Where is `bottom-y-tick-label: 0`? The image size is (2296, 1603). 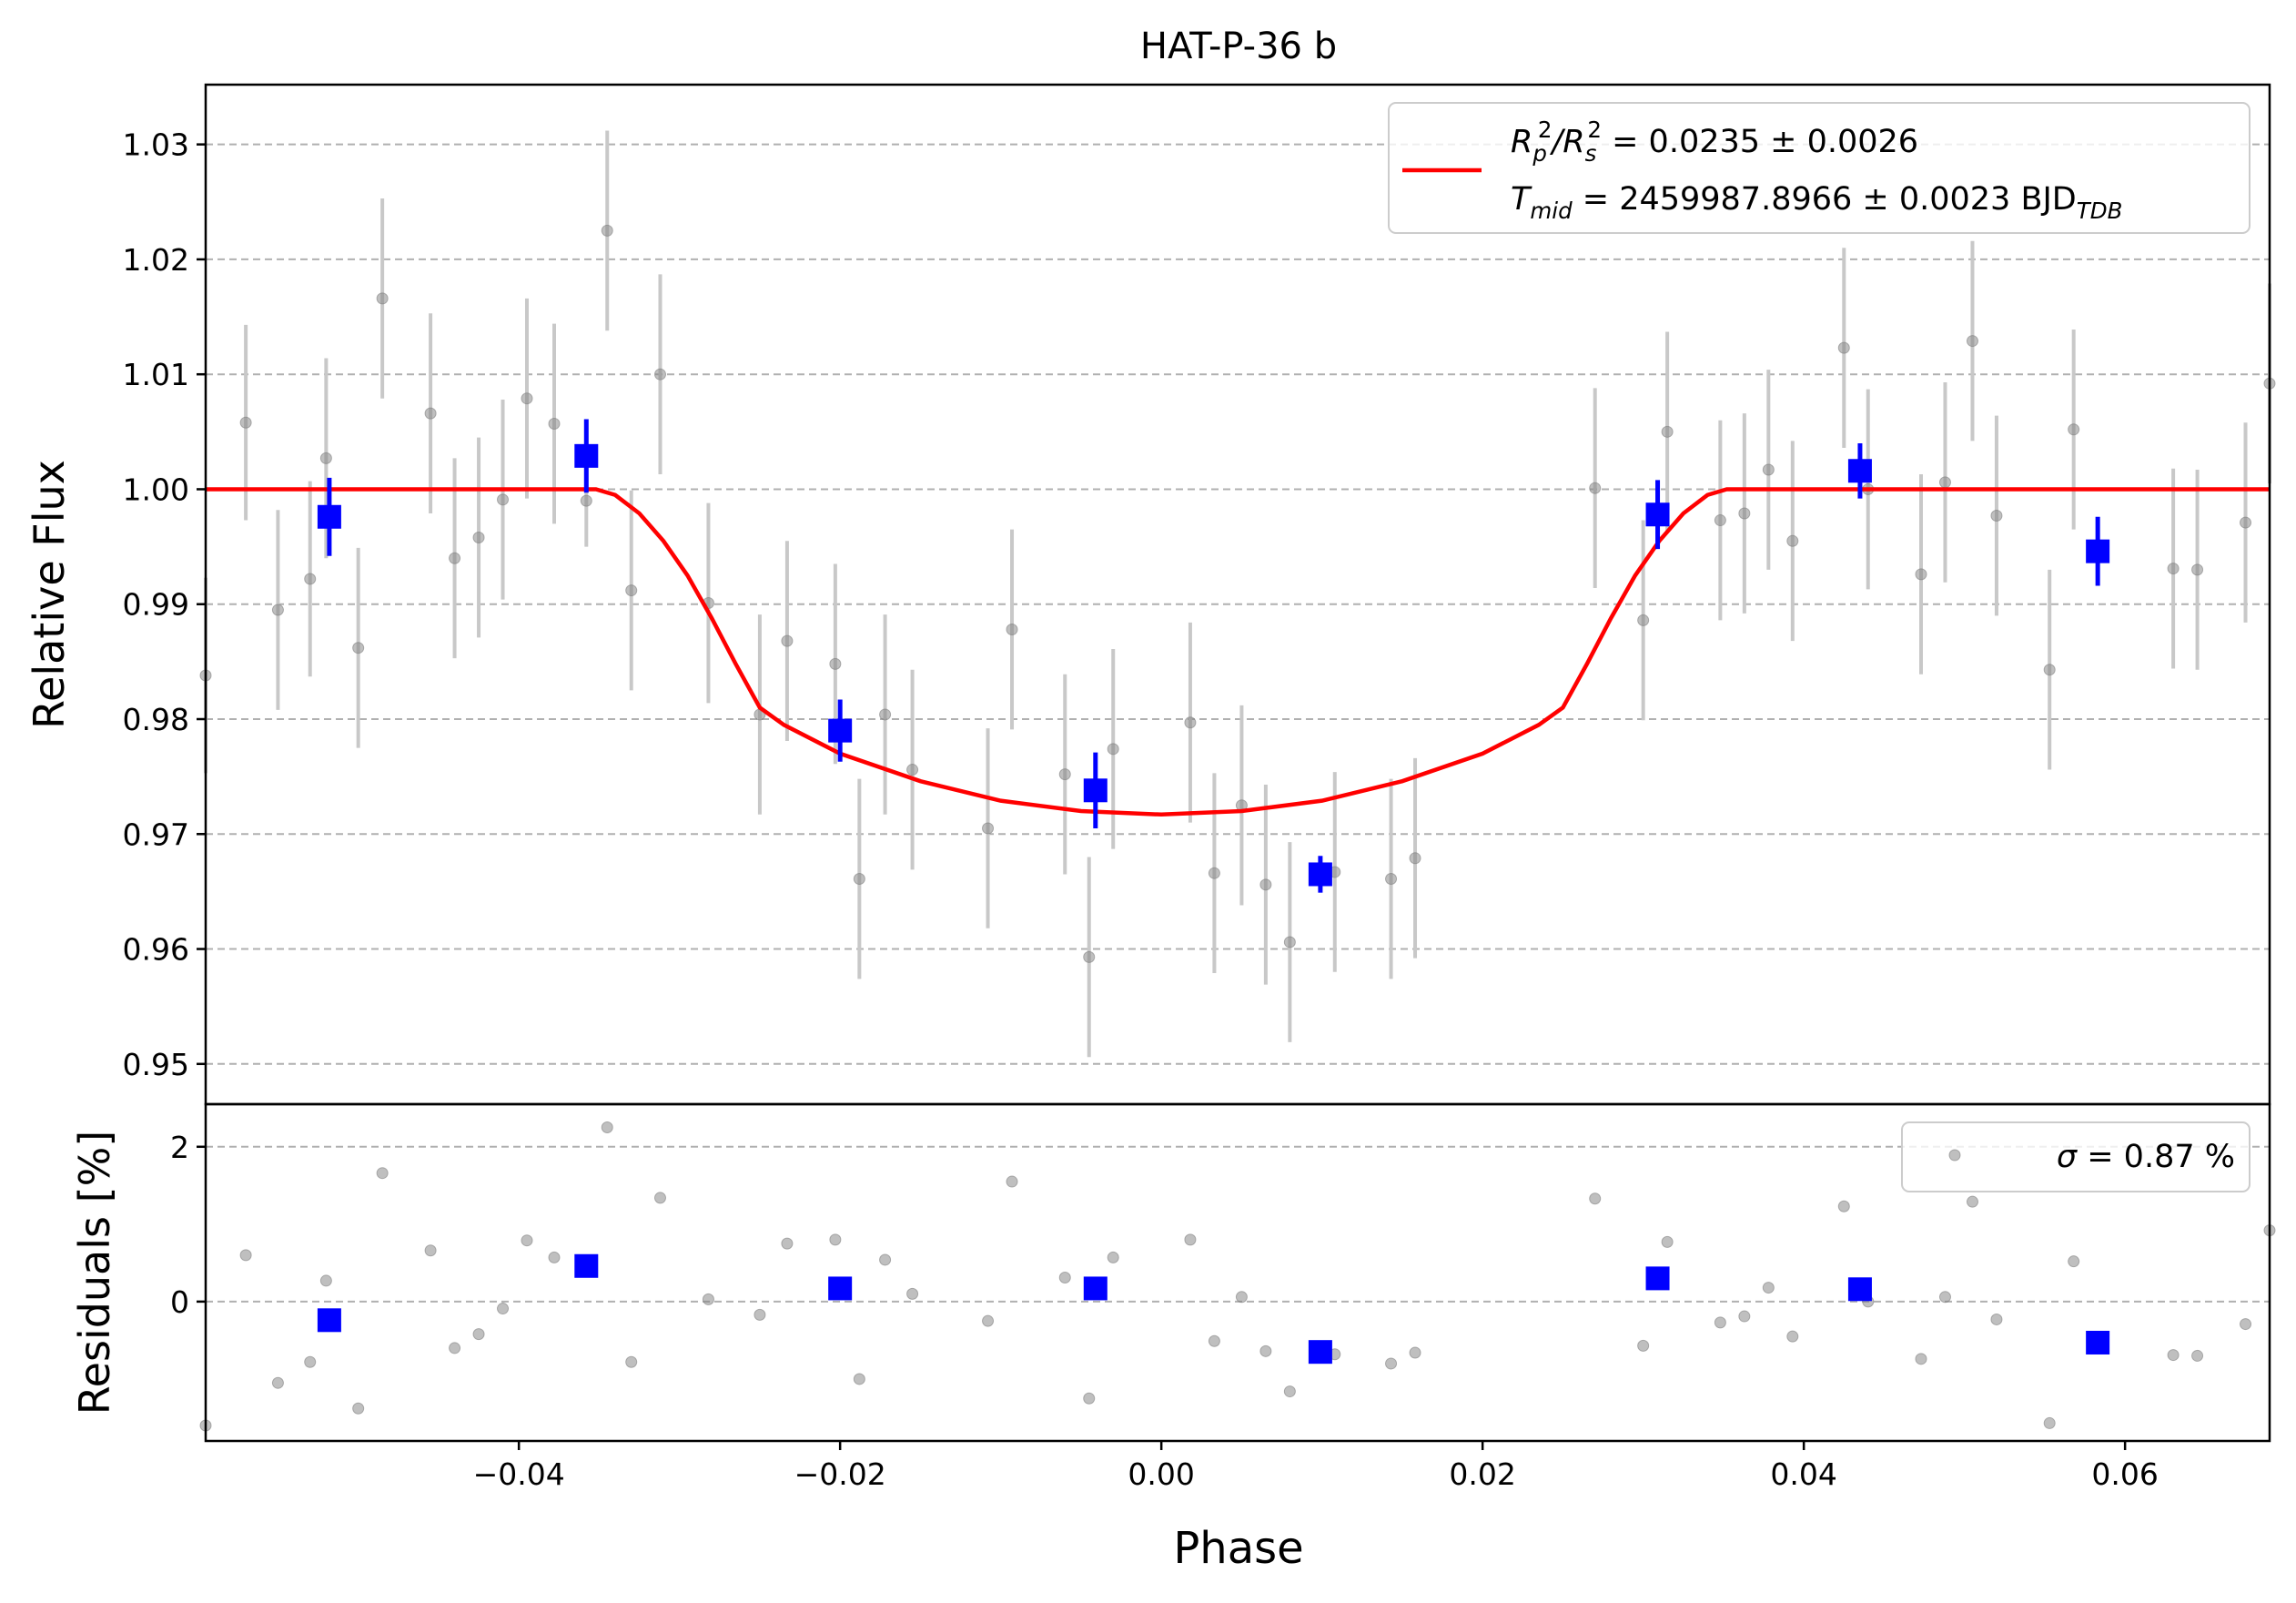
bottom-y-tick-label: 0 is located at coordinates (180, 1302).